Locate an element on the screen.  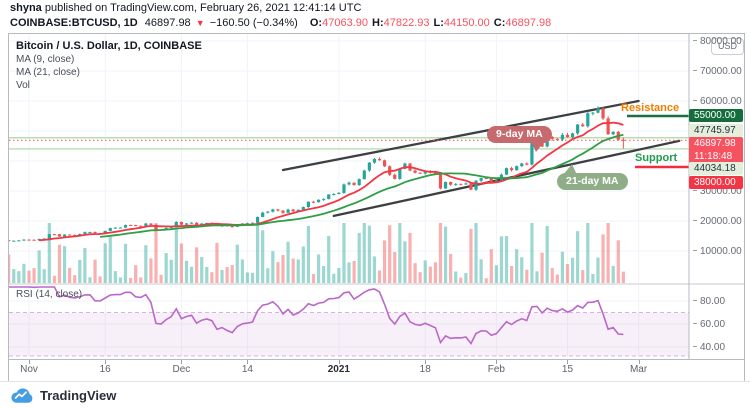
price-badge: 47745.97 is located at coordinates (716, 130).